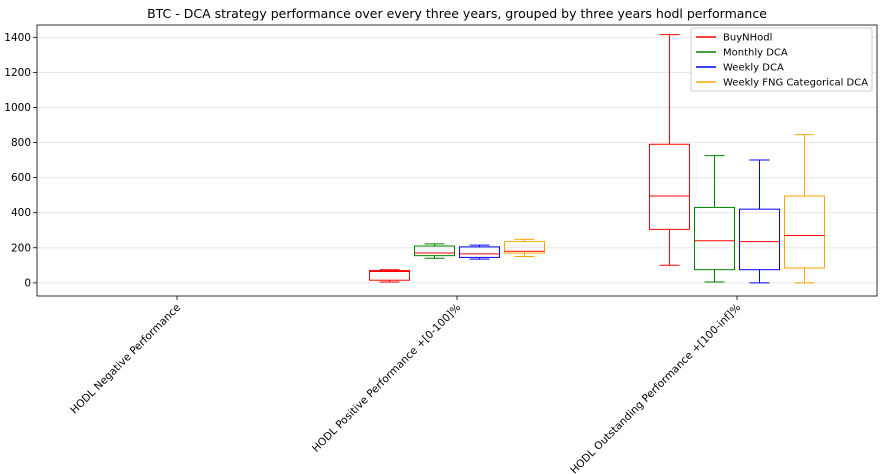  Describe the element at coordinates (669, 186) in the screenshot. I see `box-buynhodl-cat2-box` at that location.